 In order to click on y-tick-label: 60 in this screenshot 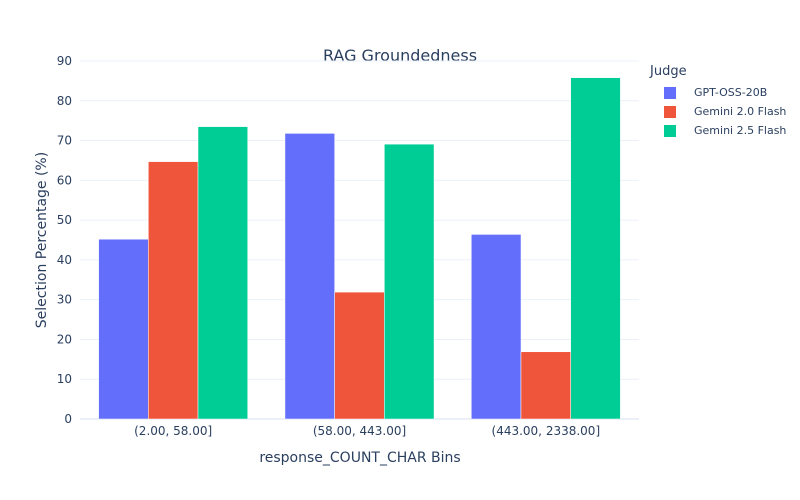, I will do `click(64, 180)`.